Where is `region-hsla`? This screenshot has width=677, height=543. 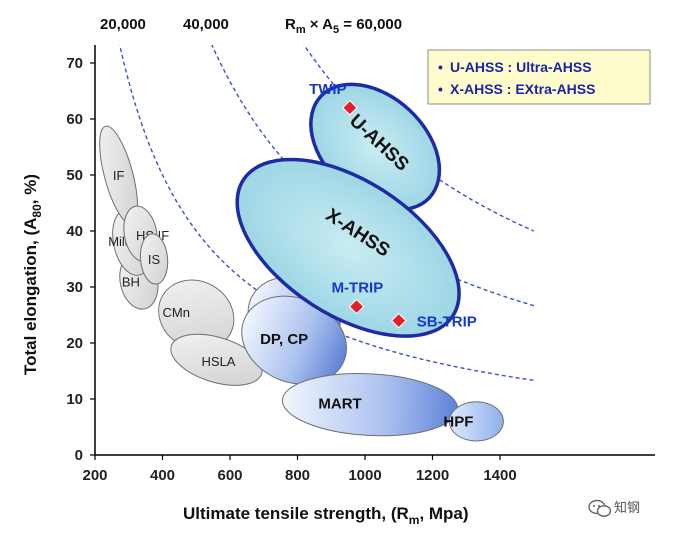 region-hsla is located at coordinates (216, 359).